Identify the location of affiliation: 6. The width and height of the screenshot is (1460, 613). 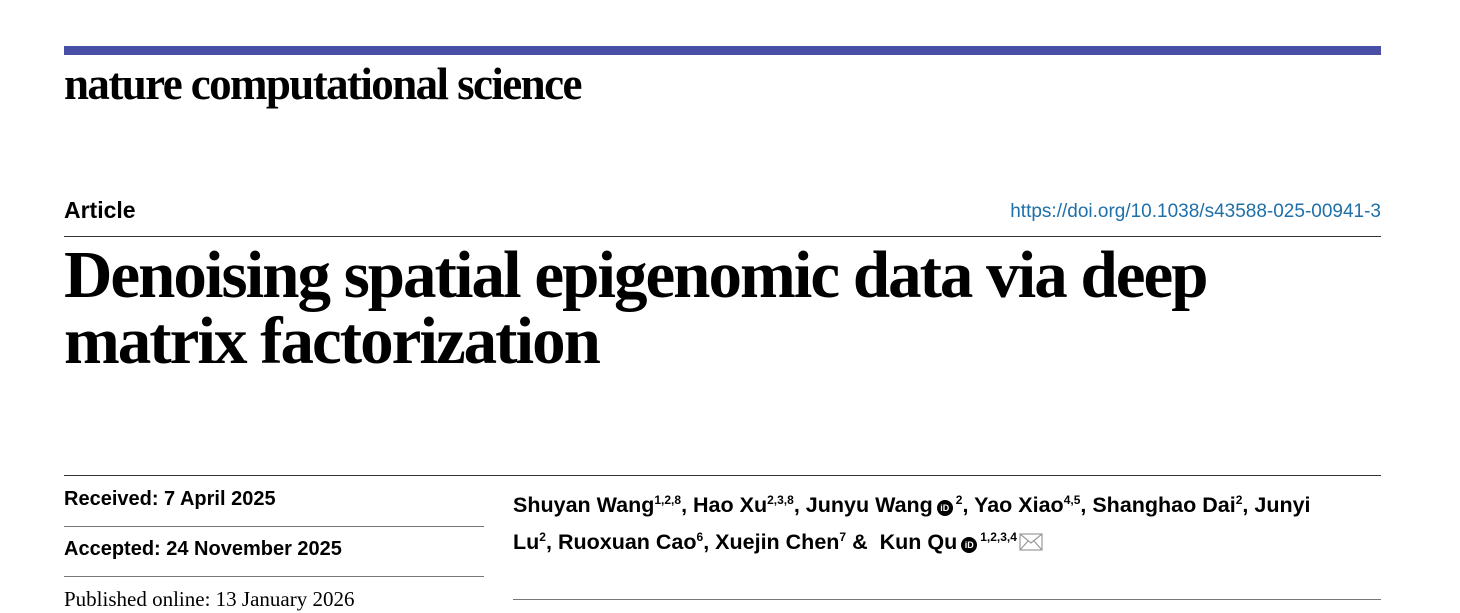
(700, 537).